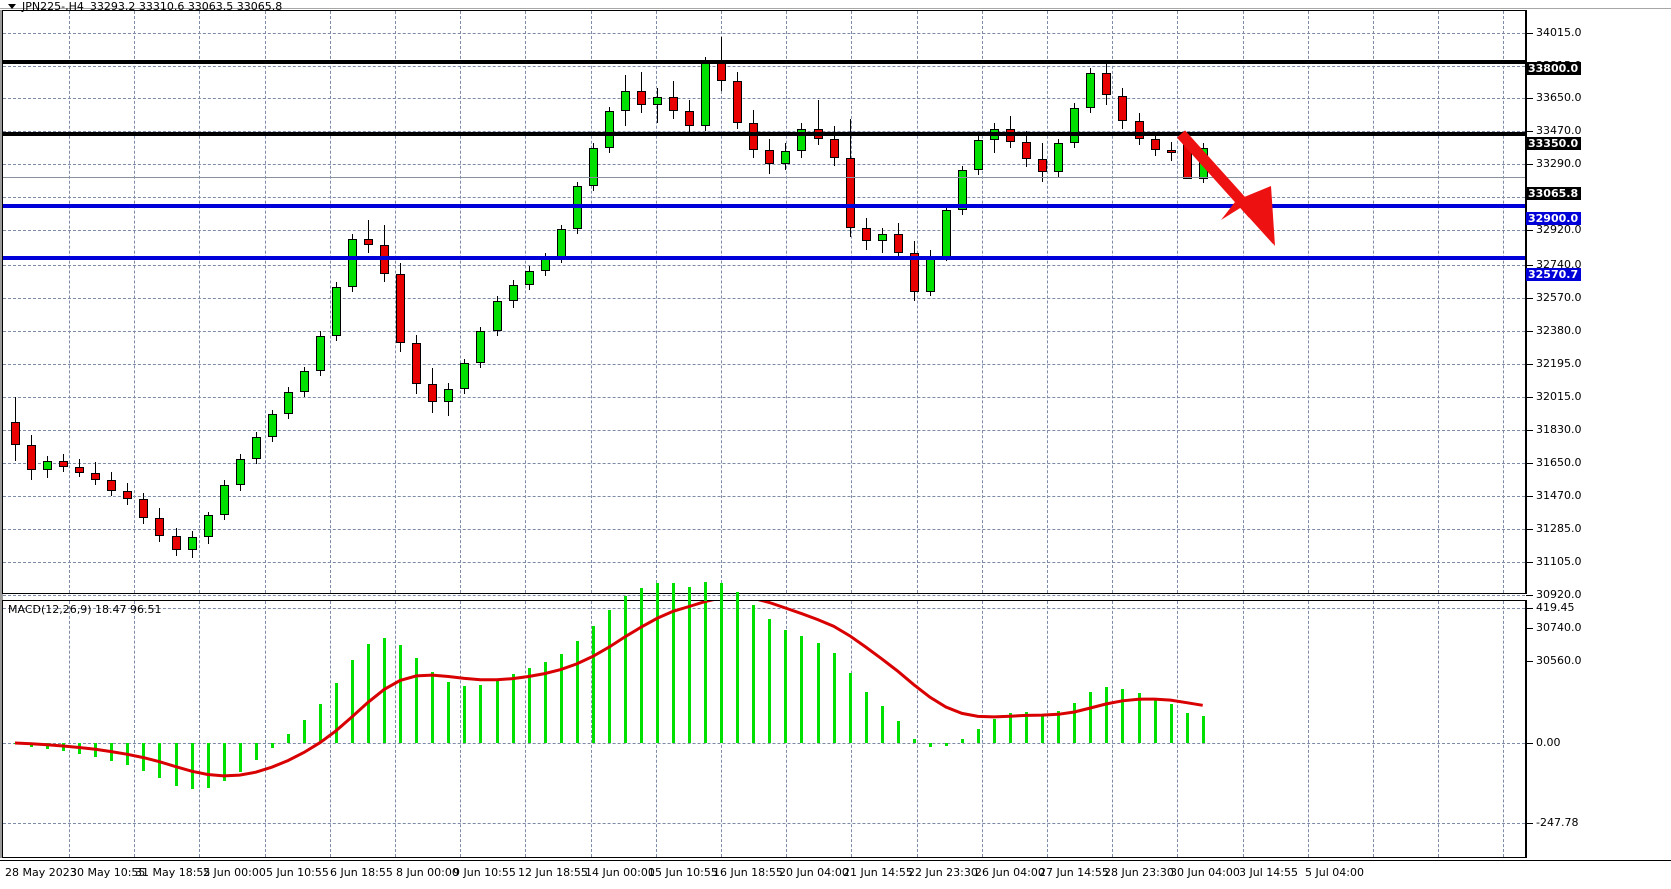 Image resolution: width=1671 pixels, height=889 pixels. I want to click on price-tick-label: 32570.0, so click(1559, 297).